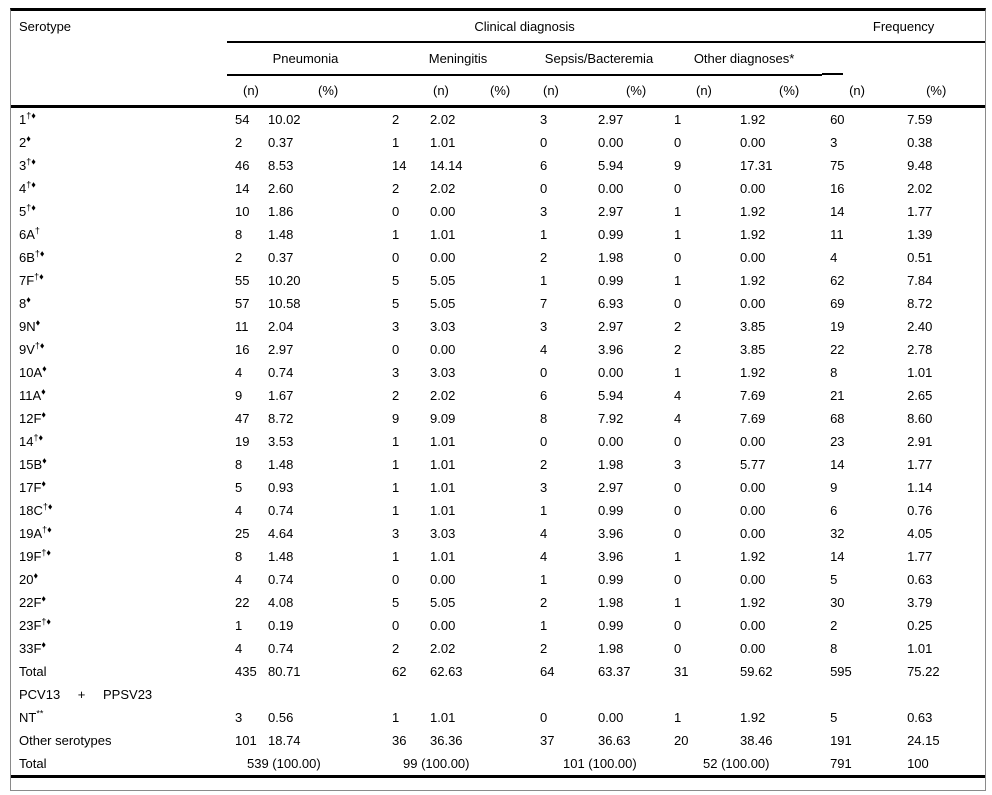 The image size is (992, 795). I want to click on serotype-cell: 6B†♦, so click(32, 256).